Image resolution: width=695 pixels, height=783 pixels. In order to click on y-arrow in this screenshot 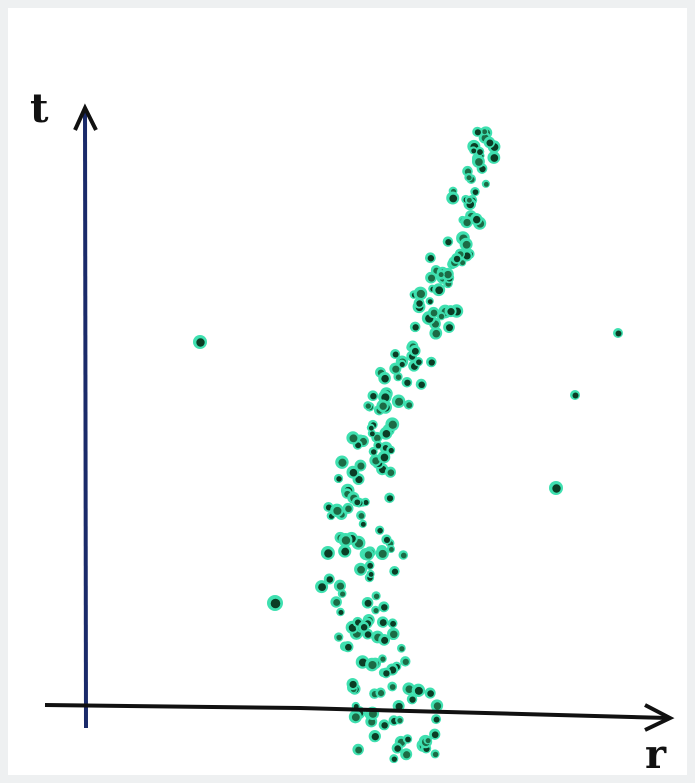, I will do `click(85, 117)`.